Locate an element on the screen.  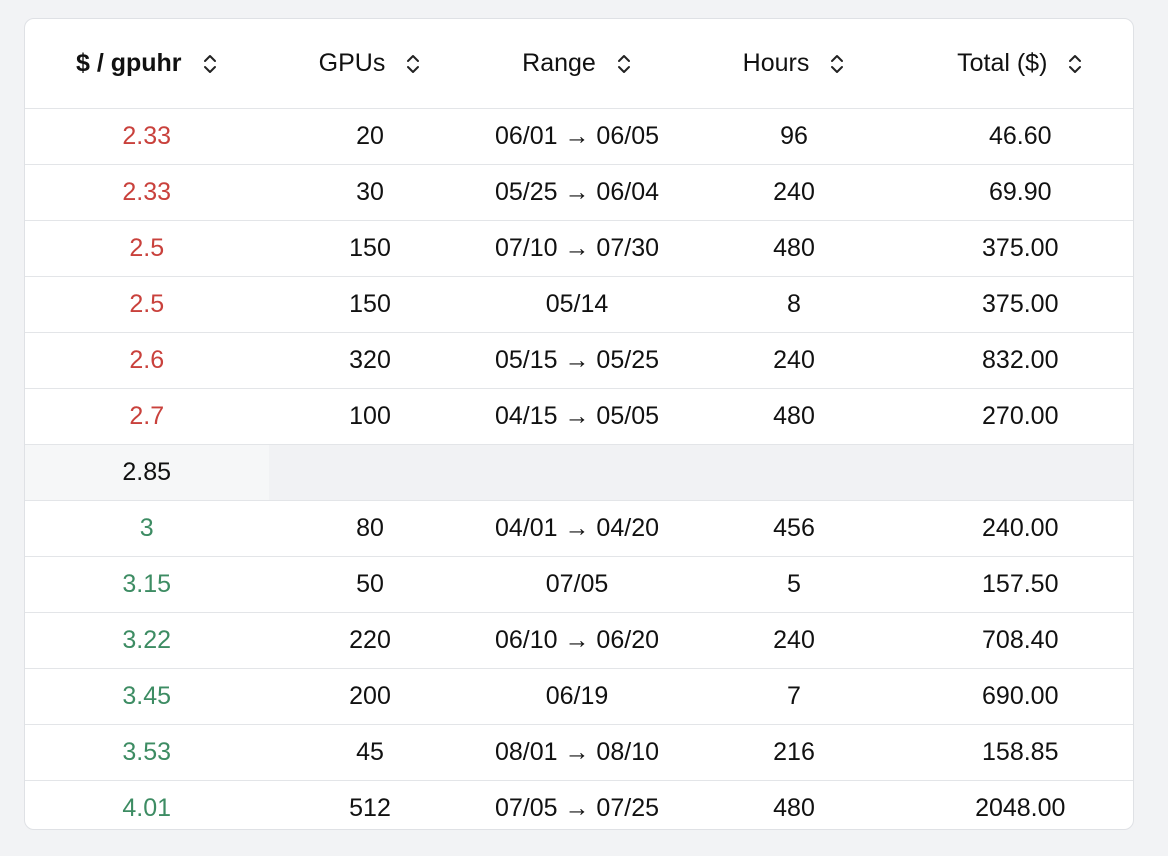
cell-range: 04/15 → 05/05 is located at coordinates (577, 416).